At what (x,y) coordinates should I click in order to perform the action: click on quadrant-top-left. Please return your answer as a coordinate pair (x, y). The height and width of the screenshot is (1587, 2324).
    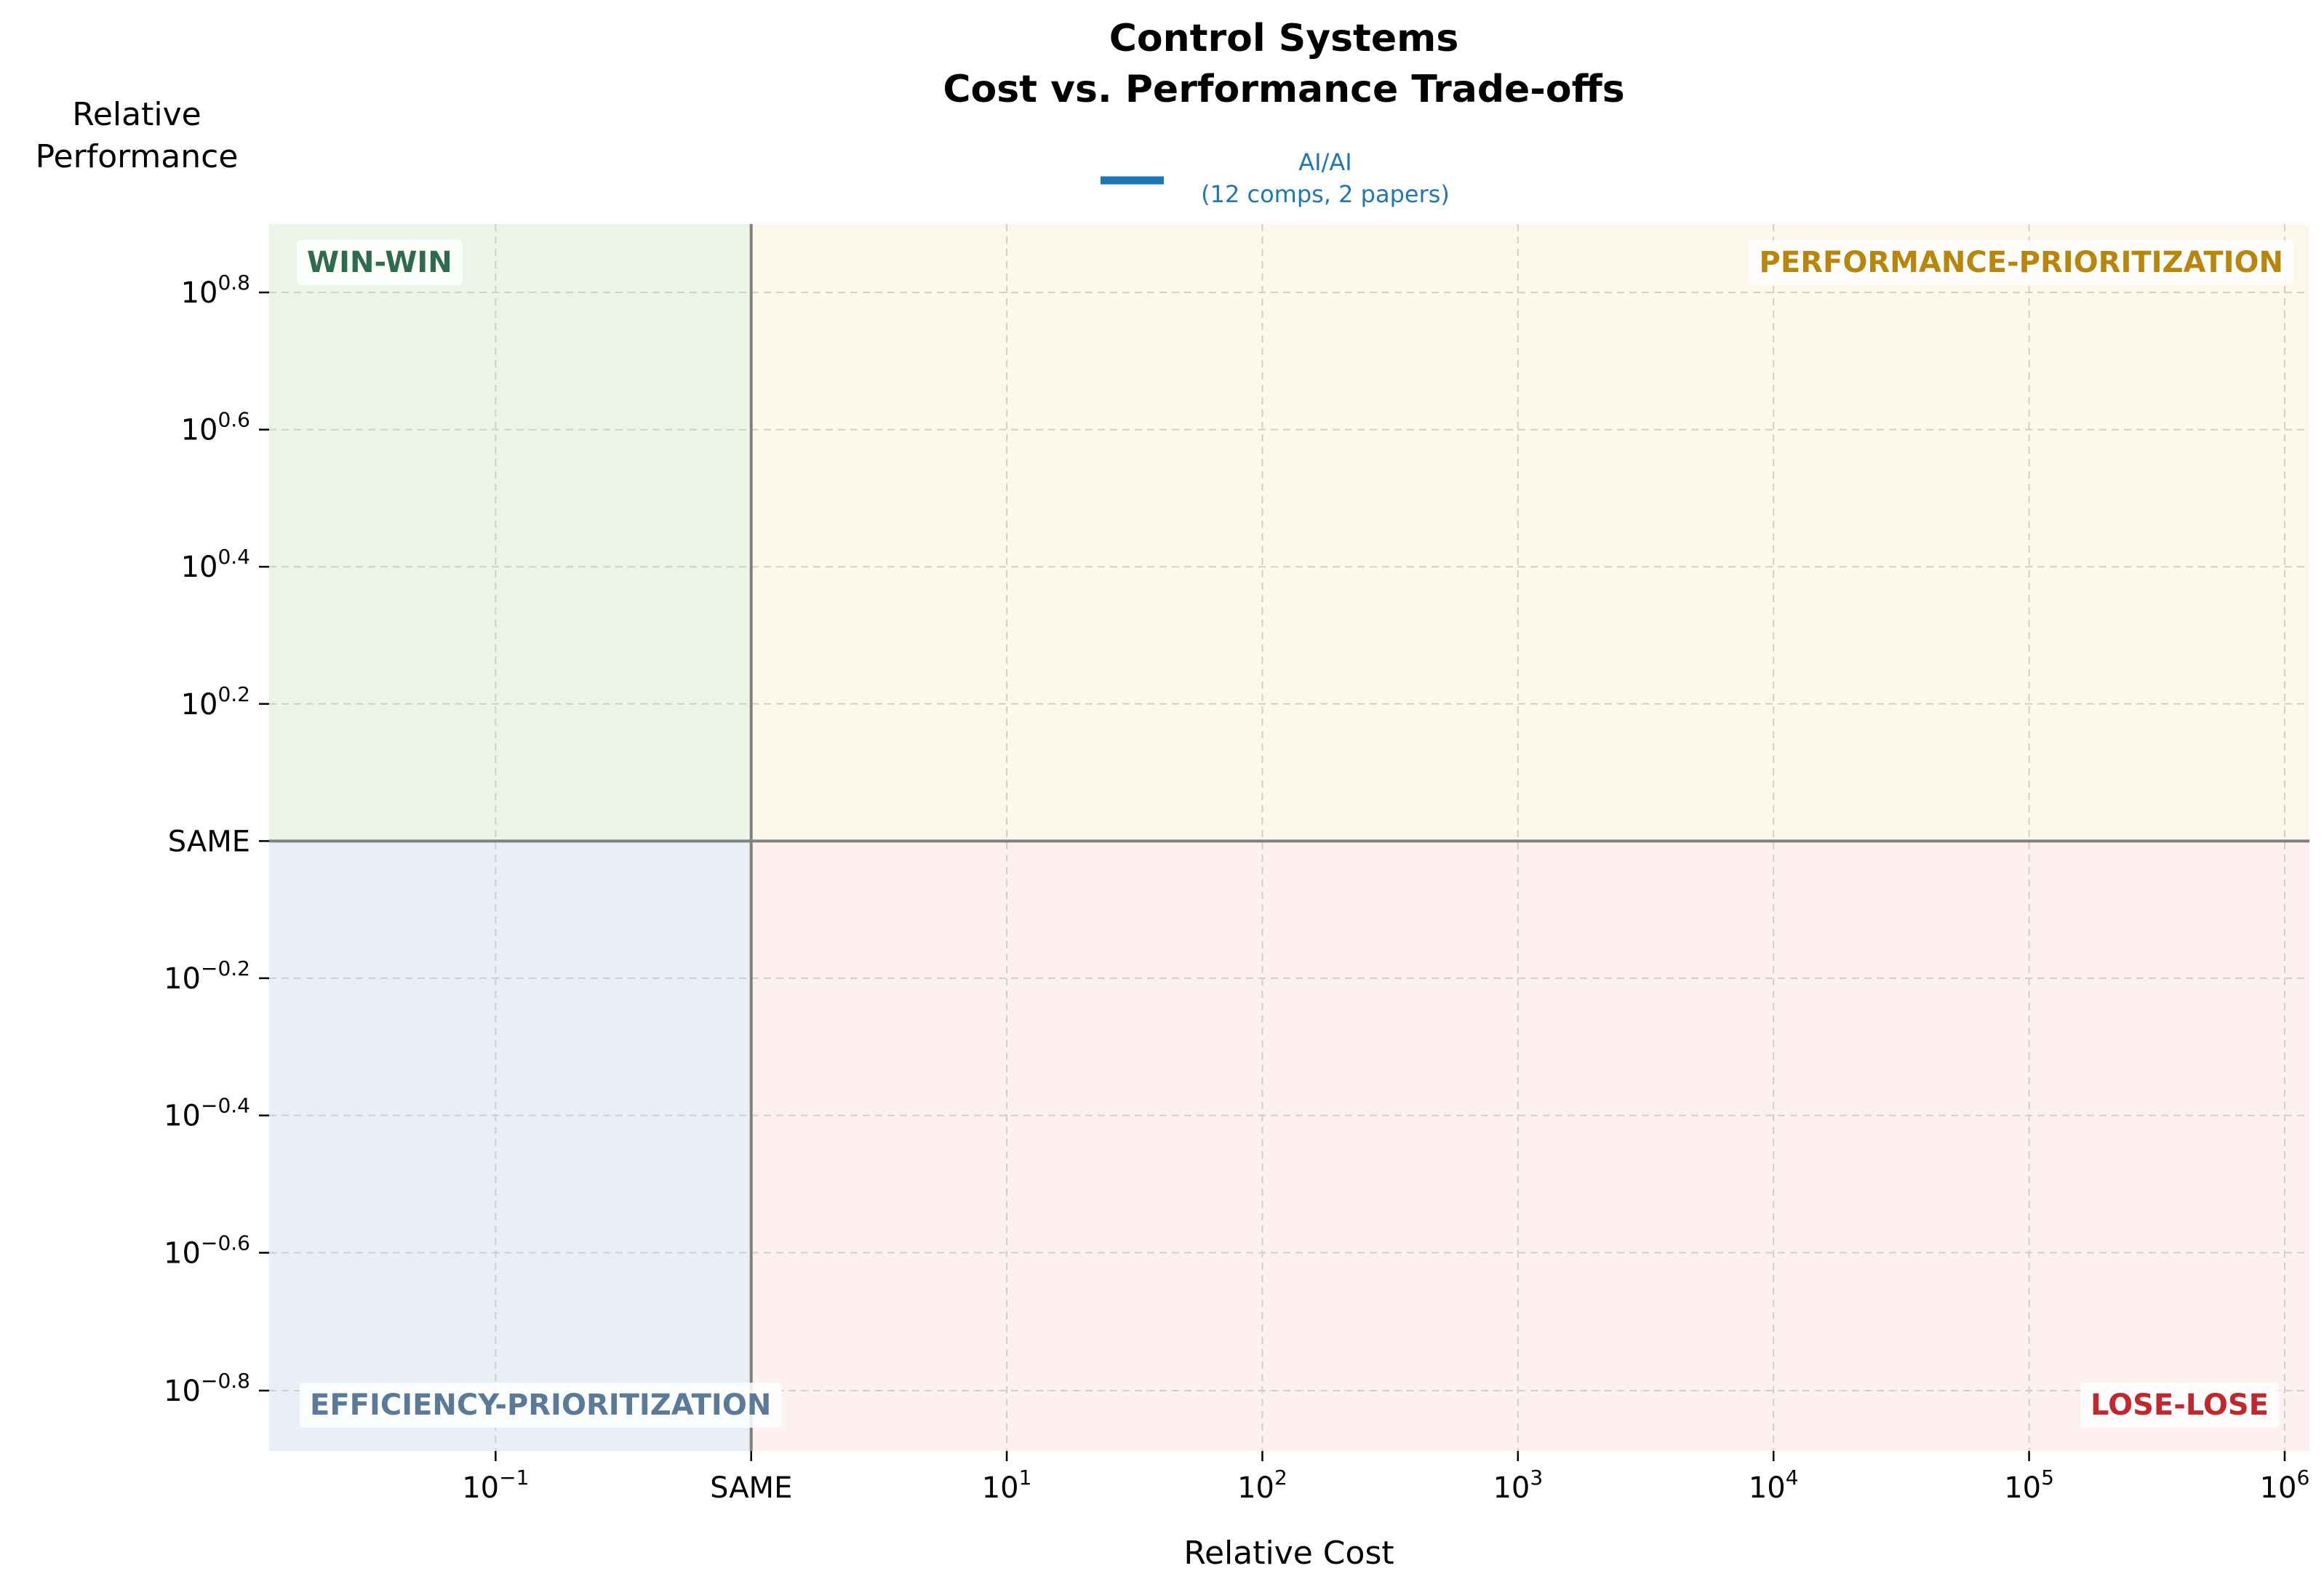
    Looking at the image, I should click on (510, 533).